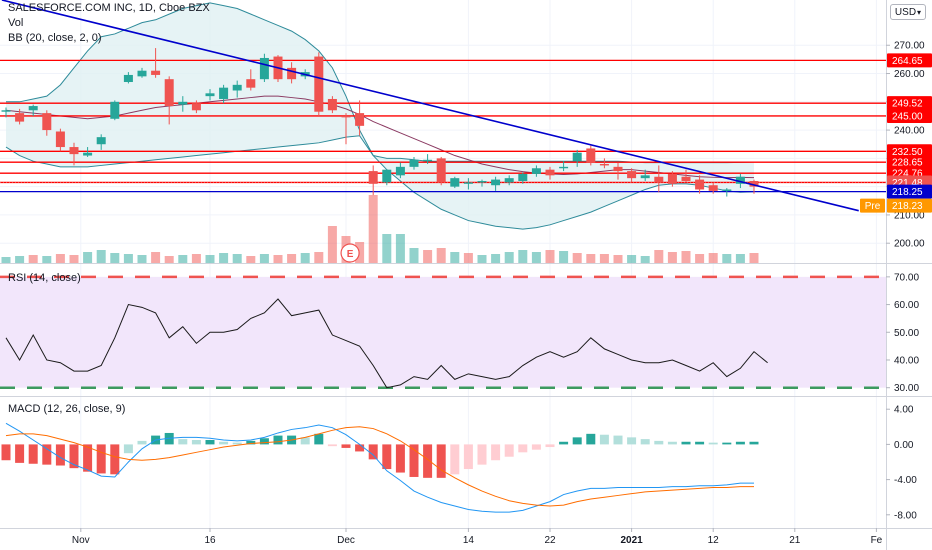 The width and height of the screenshot is (932, 550). Describe the element at coordinates (44, 278) in the screenshot. I see `rsi-legend: RSI (14, close)` at that location.